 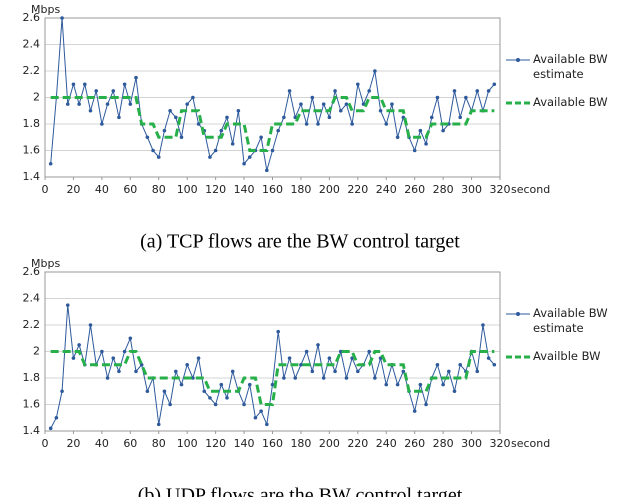 What do you see at coordinates (45, 443) in the screenshot?
I see `x-tick-label: 0` at bounding box center [45, 443].